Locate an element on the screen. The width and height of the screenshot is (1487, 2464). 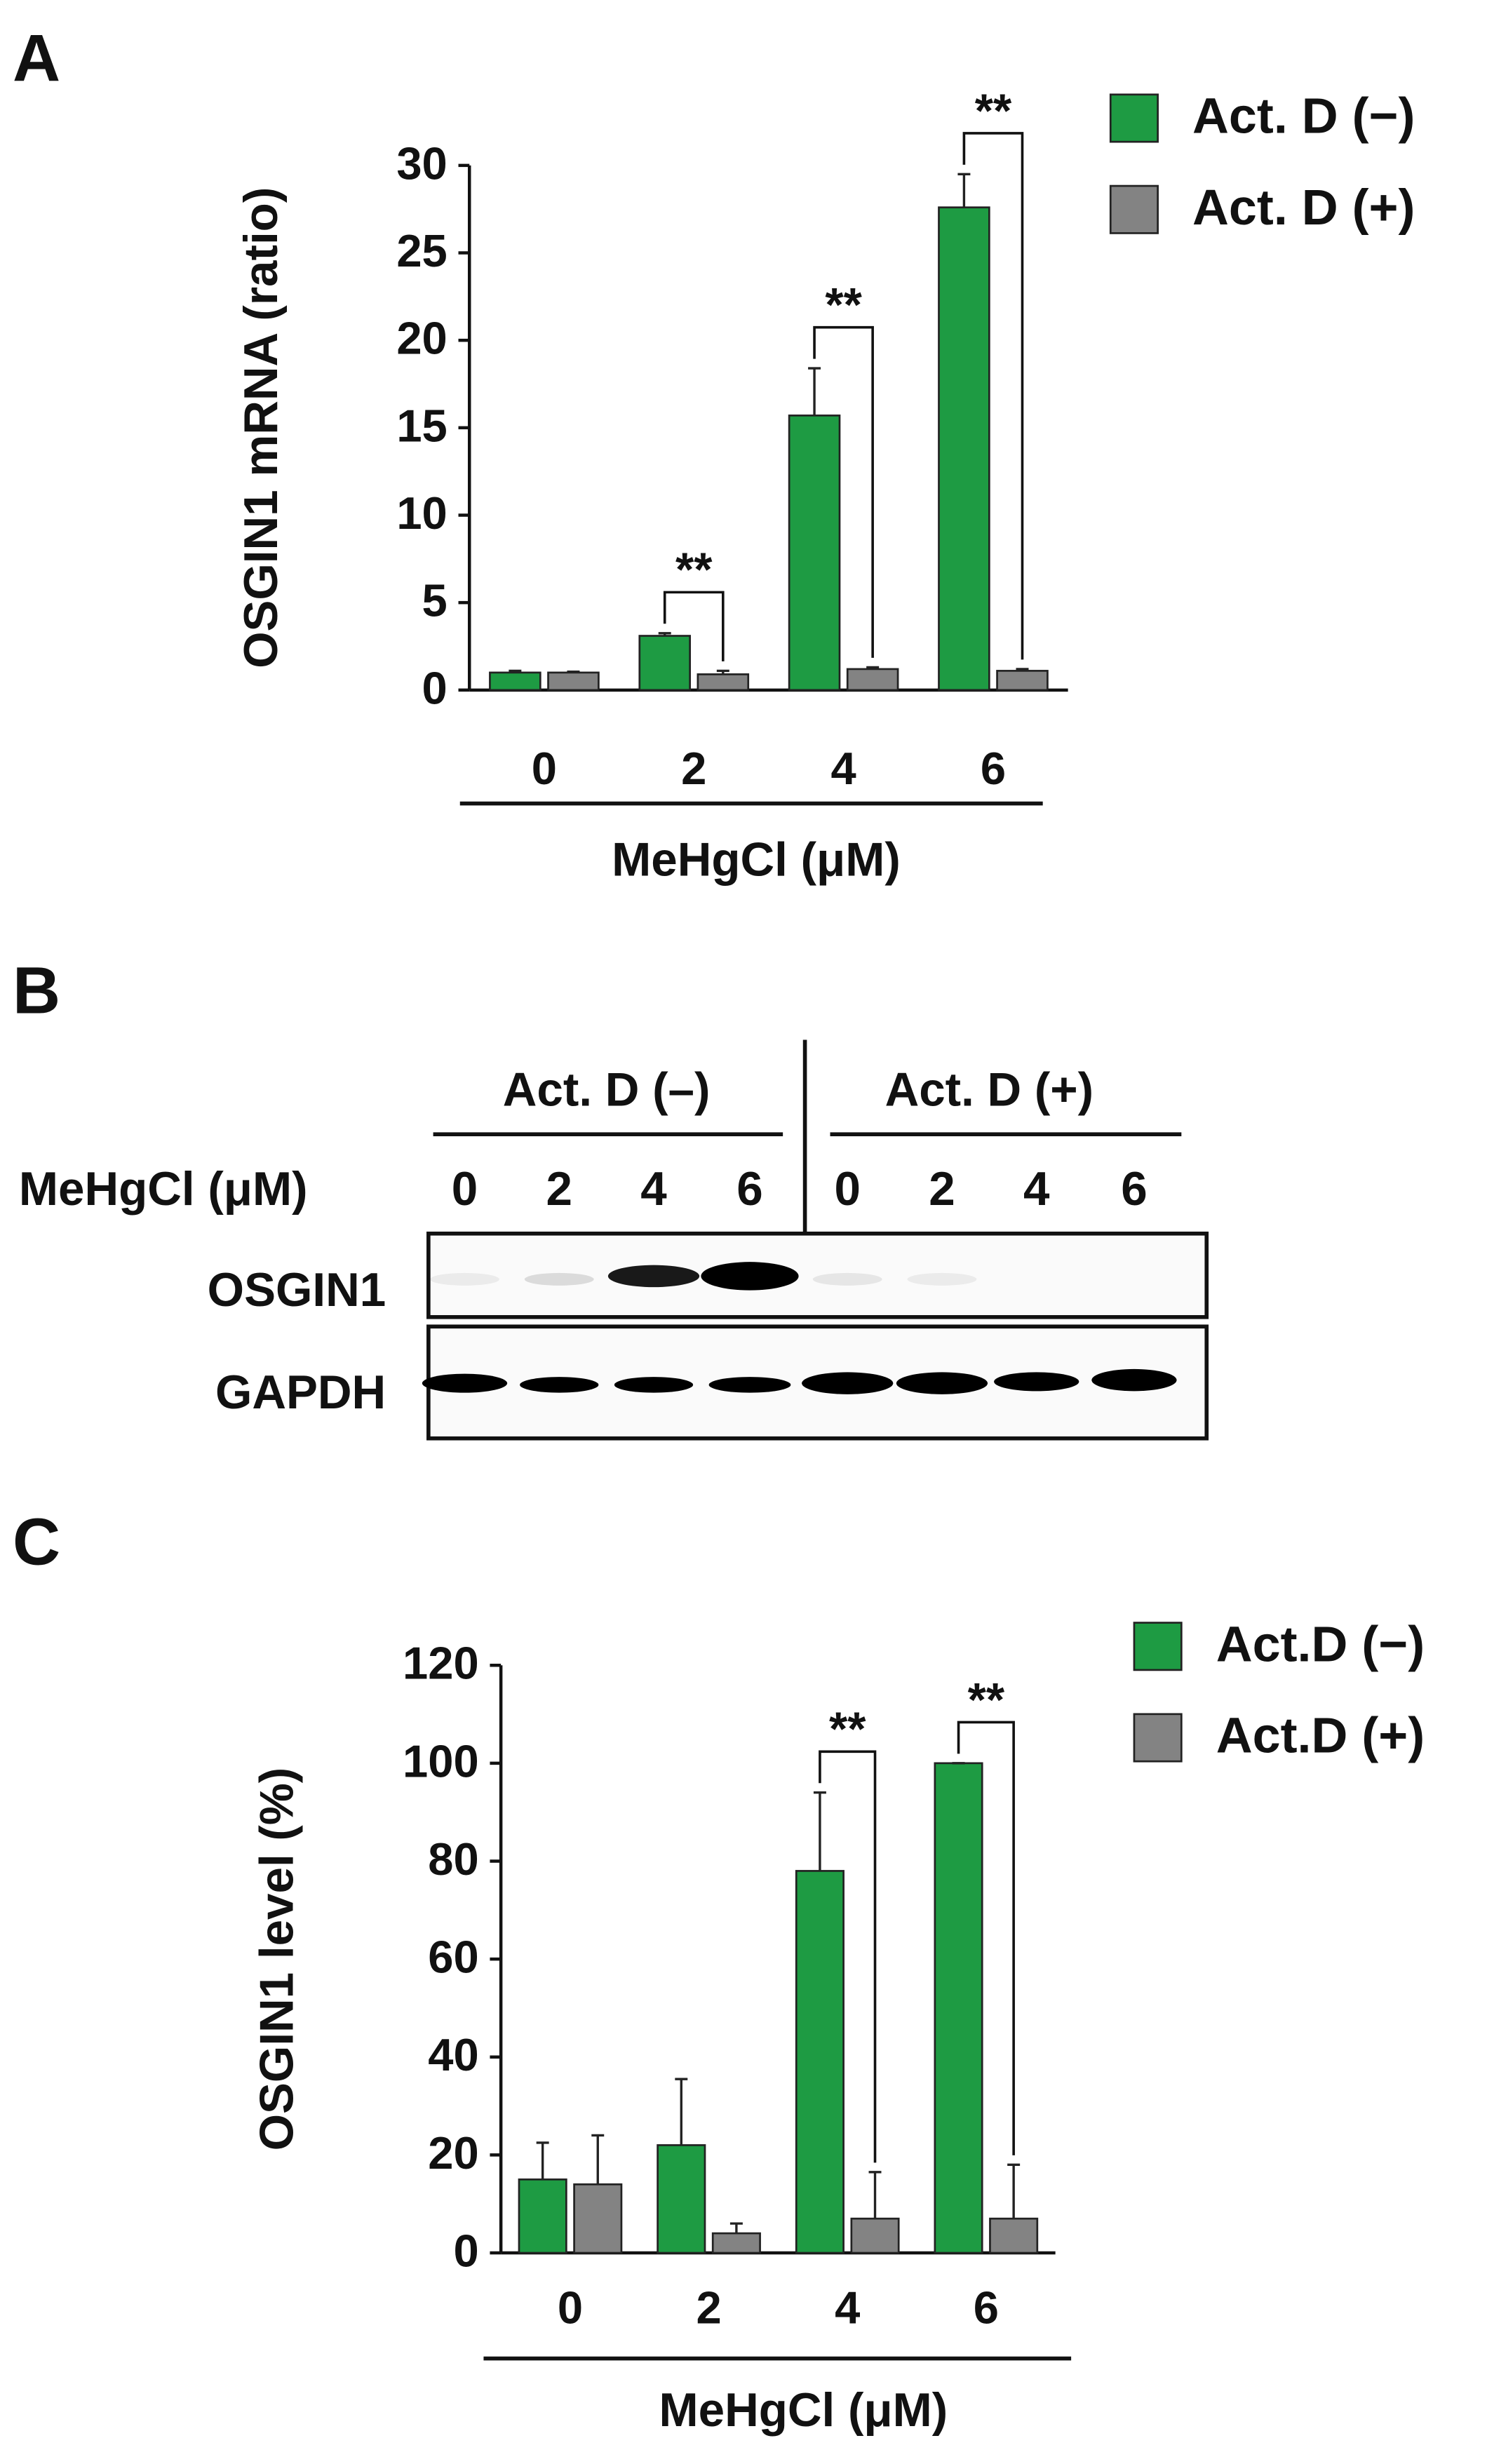
legend-label: Act.D (+) is located at coordinates (1320, 1736).